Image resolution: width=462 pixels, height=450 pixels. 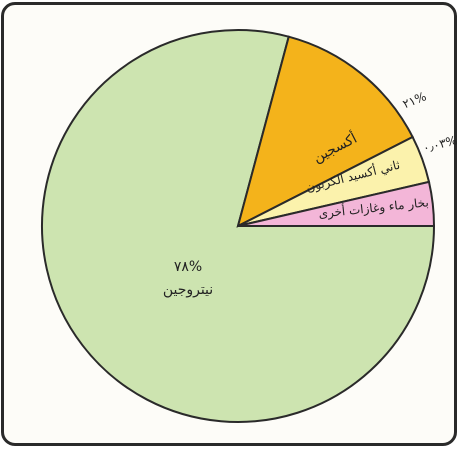 What do you see at coordinates (188, 267) in the screenshot?
I see `nitrogen-percent-label: %٧٨` at bounding box center [188, 267].